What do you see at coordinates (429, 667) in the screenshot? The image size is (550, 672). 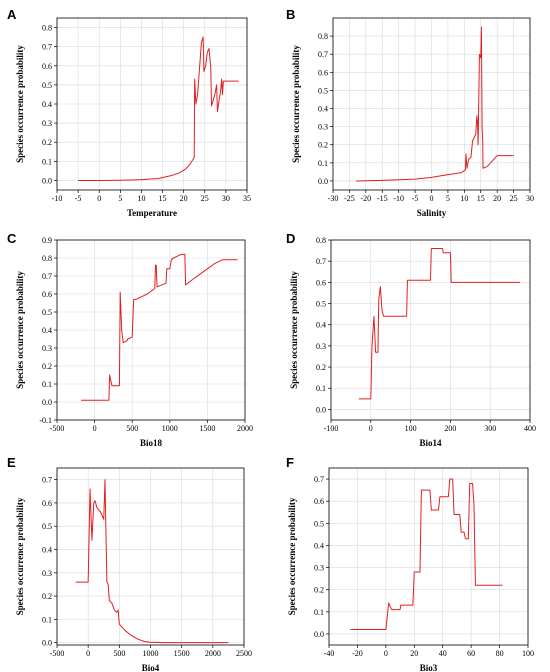 I see `x-axis-title: Bio3` at bounding box center [429, 667].